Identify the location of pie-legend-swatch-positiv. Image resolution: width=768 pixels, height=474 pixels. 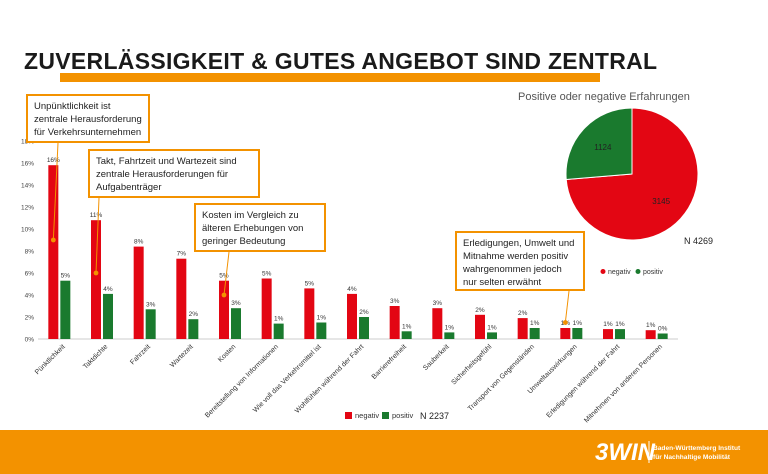
(638, 271).